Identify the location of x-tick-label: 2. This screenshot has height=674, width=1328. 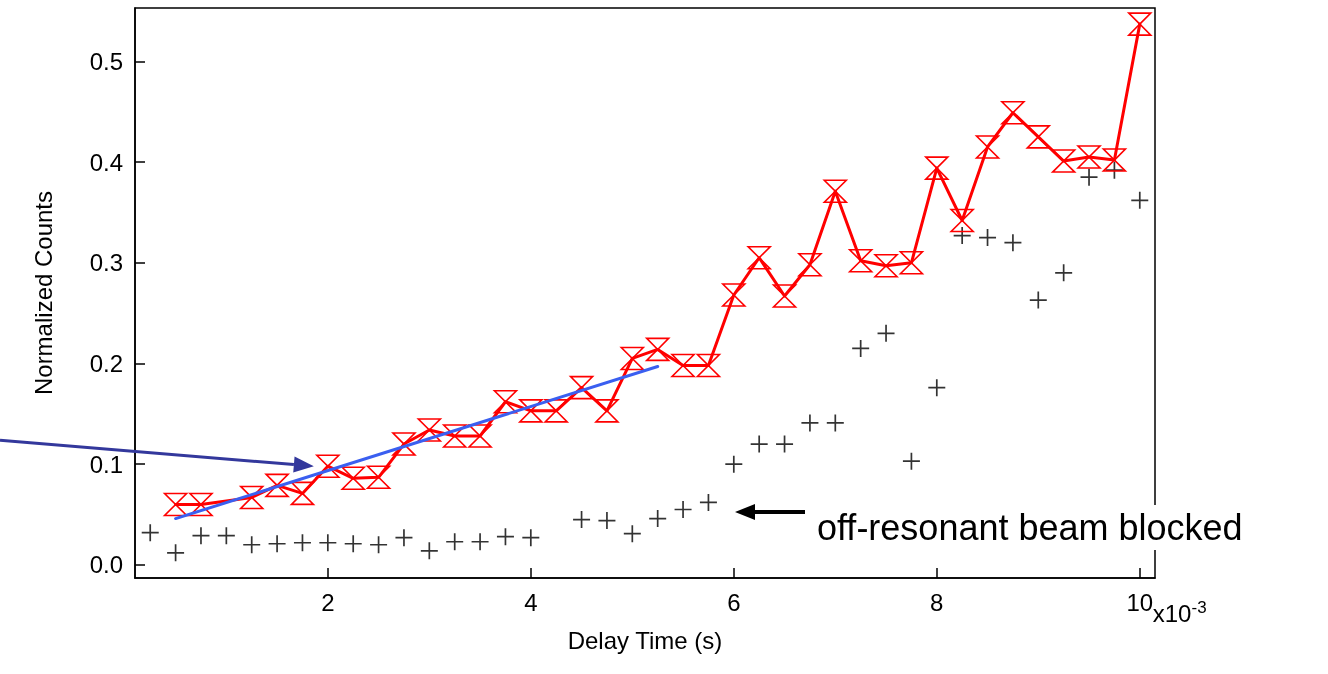
(328, 602).